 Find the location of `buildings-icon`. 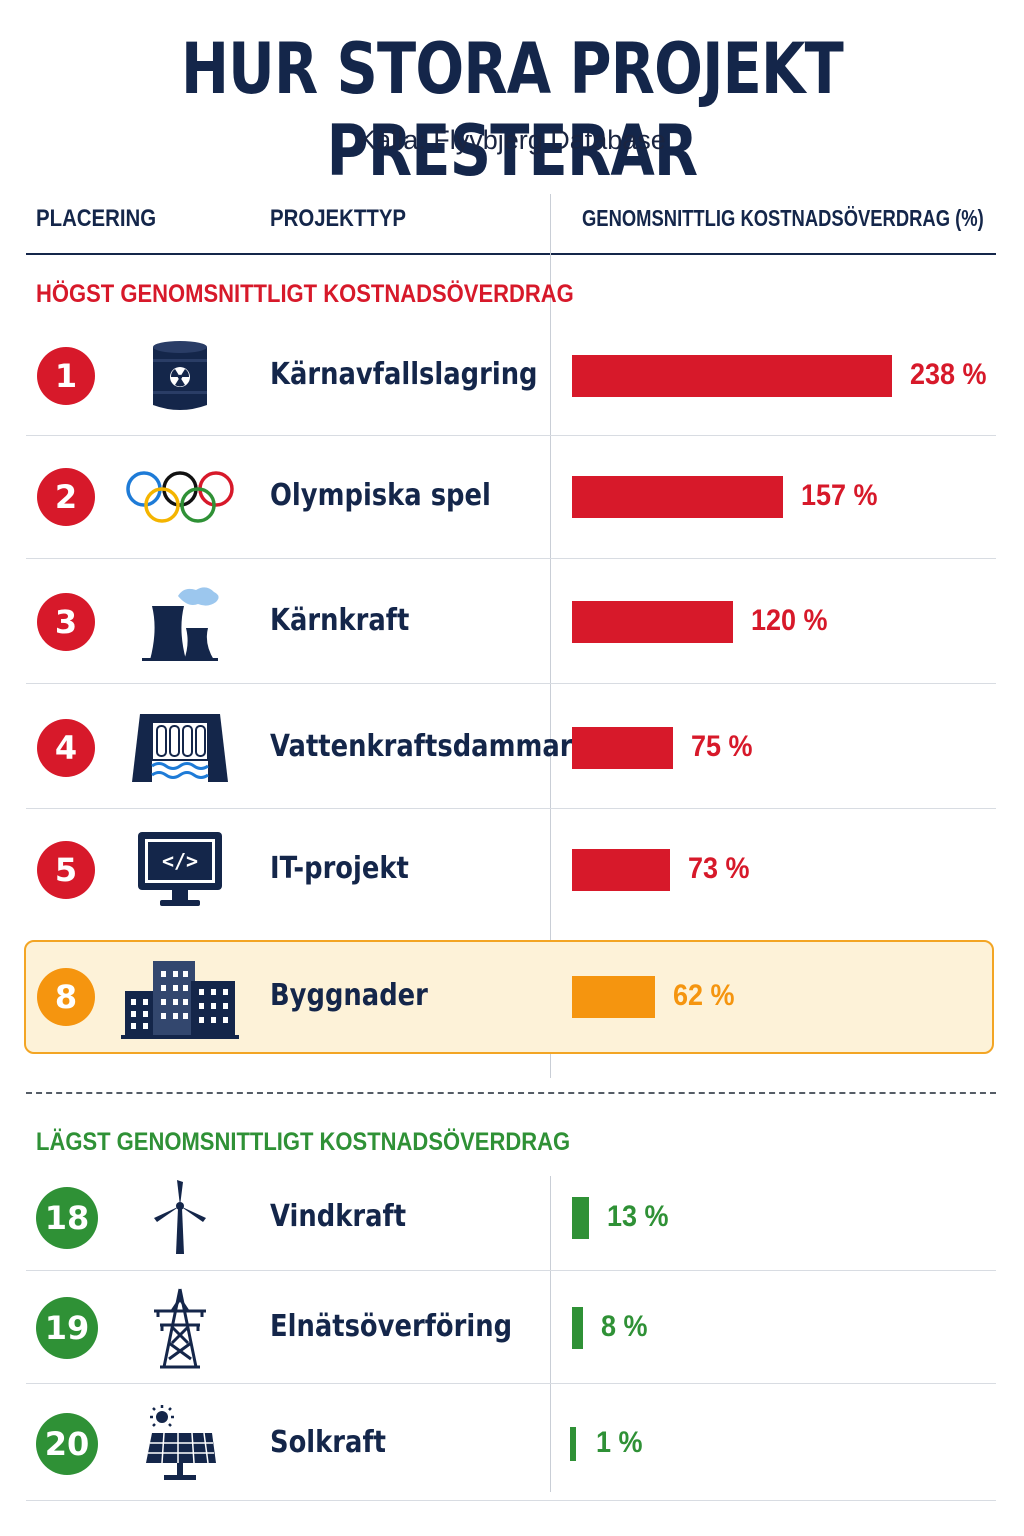

buildings-icon is located at coordinates (180, 999).